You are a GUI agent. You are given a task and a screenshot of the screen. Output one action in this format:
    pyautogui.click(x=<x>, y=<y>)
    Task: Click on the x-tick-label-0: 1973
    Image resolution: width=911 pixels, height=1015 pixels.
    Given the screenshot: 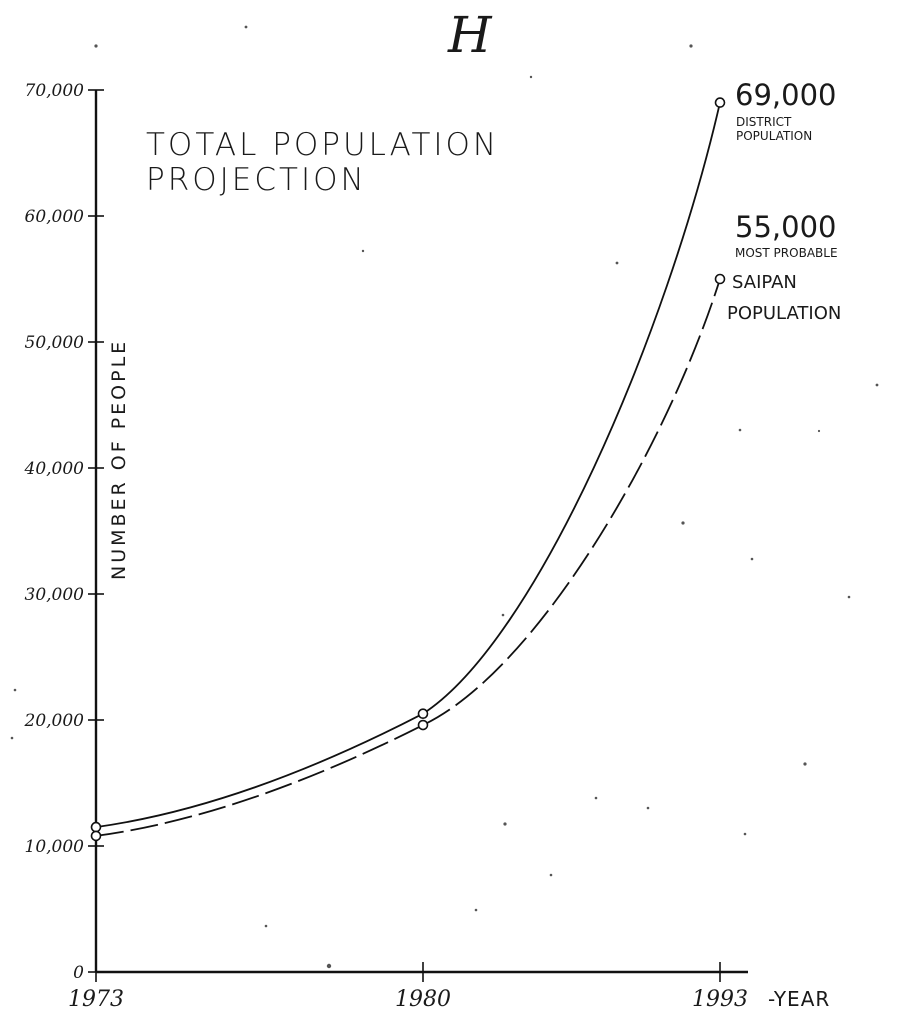 What is the action you would take?
    pyautogui.click(x=96, y=999)
    